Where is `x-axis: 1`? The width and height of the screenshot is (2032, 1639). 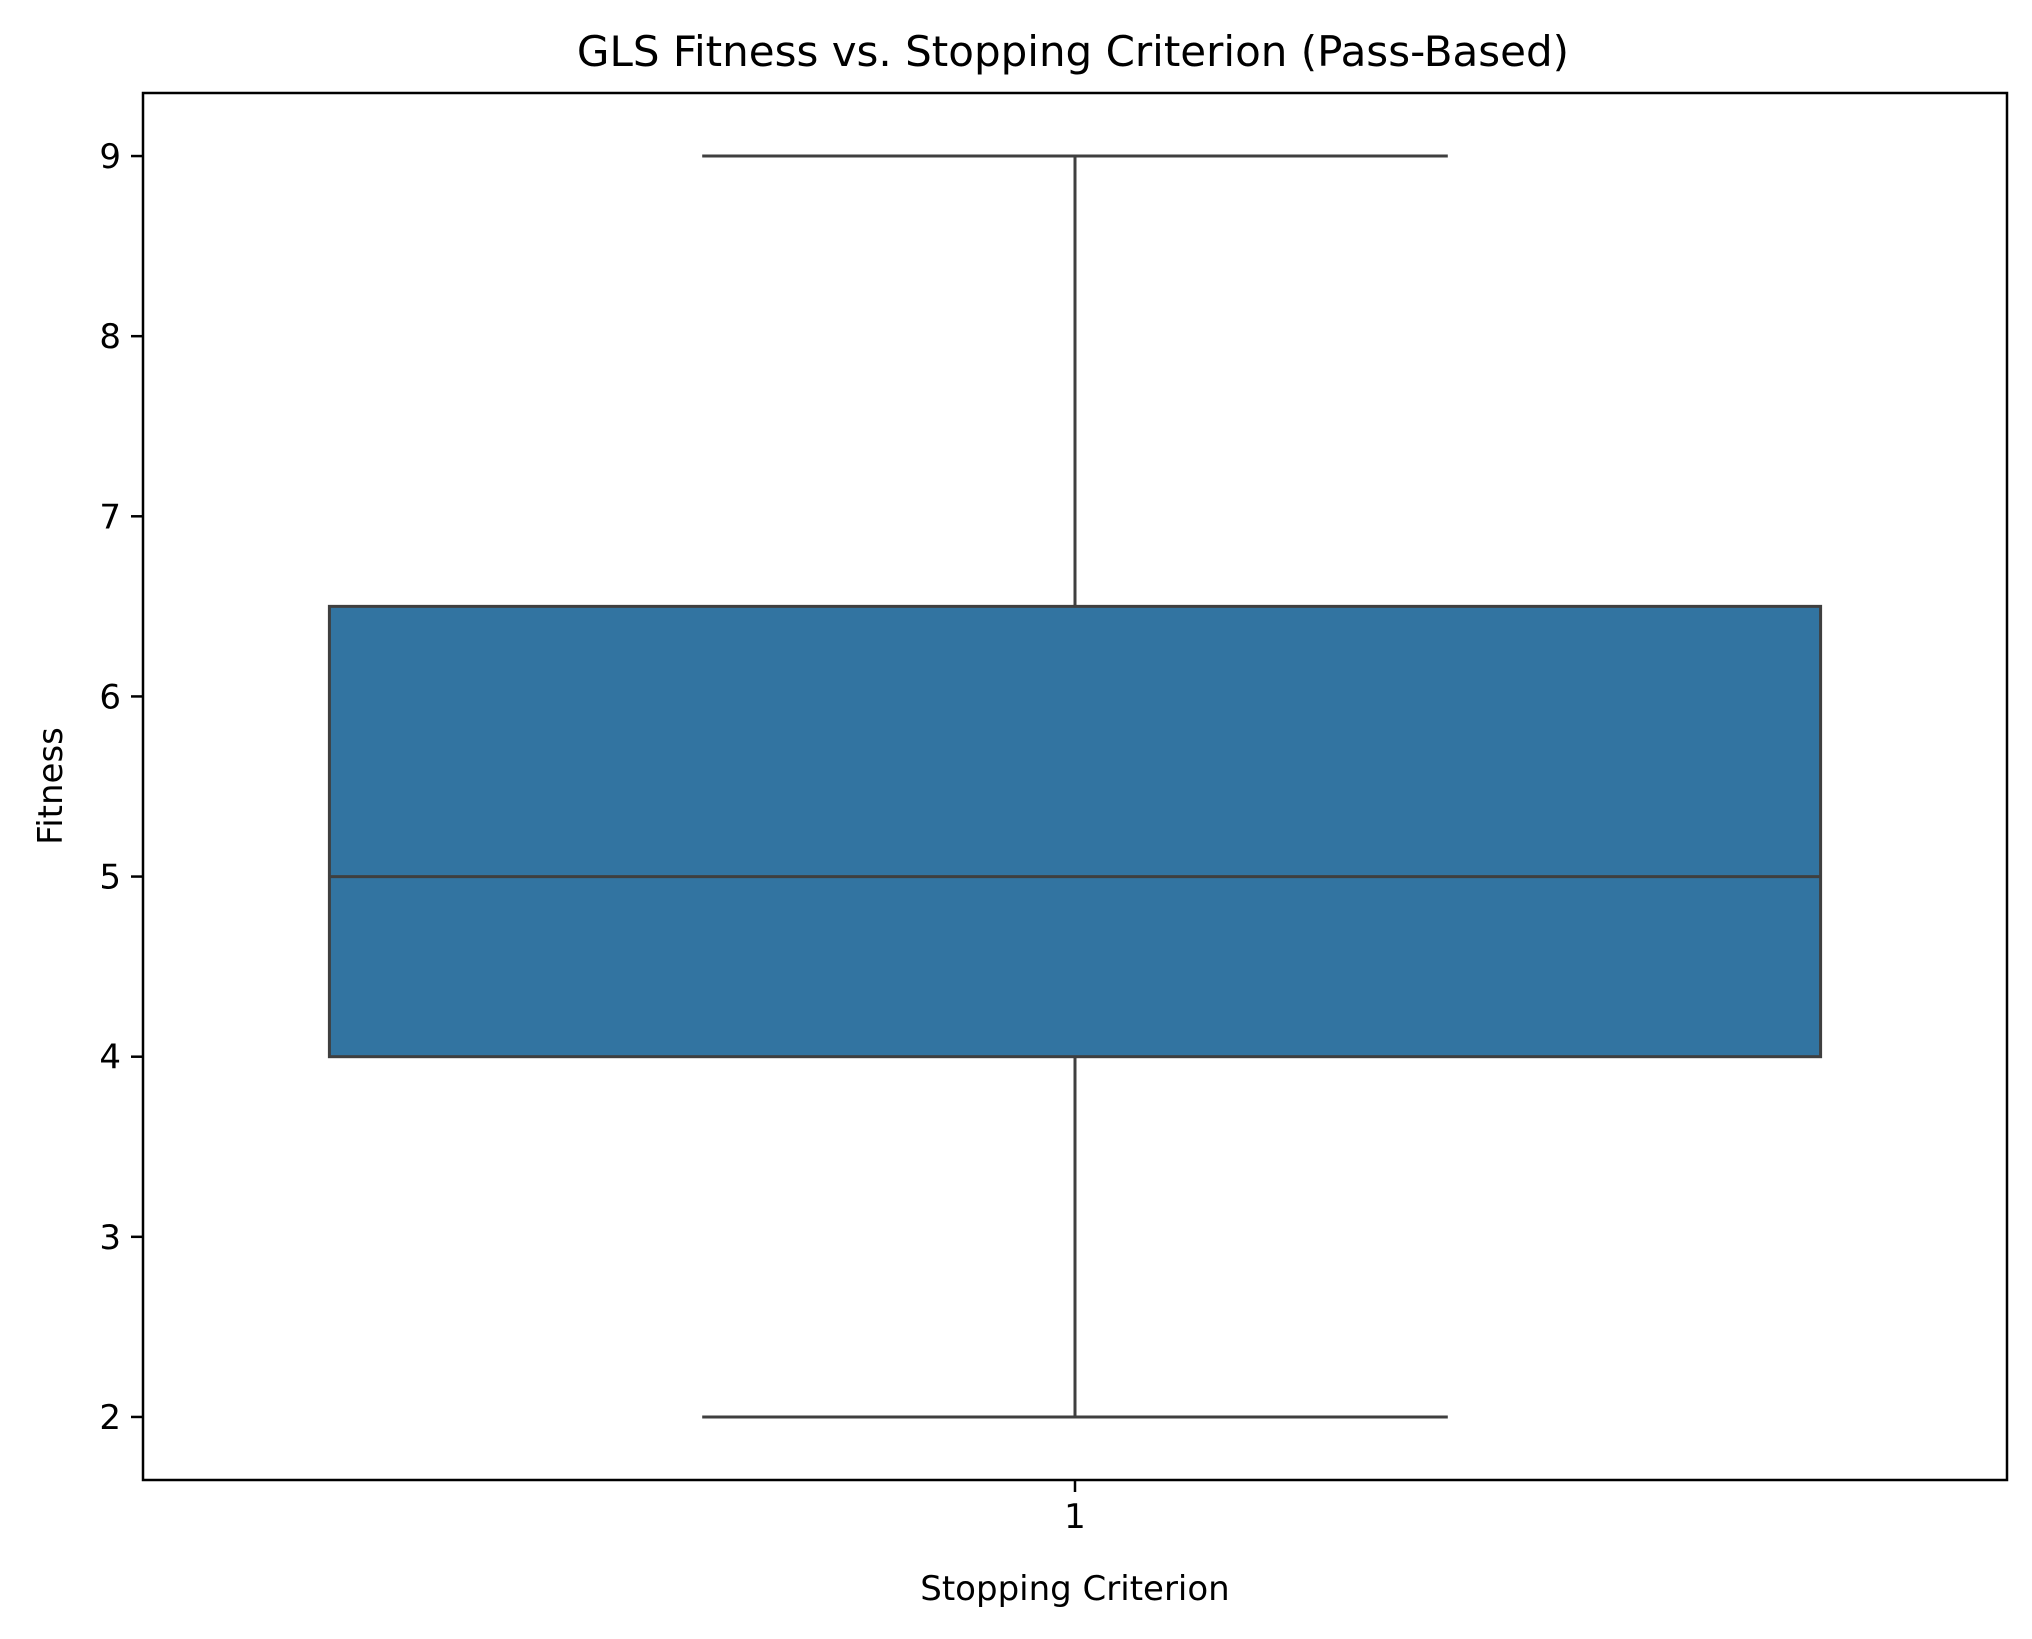
x-axis: 1 is located at coordinates (1075, 1508).